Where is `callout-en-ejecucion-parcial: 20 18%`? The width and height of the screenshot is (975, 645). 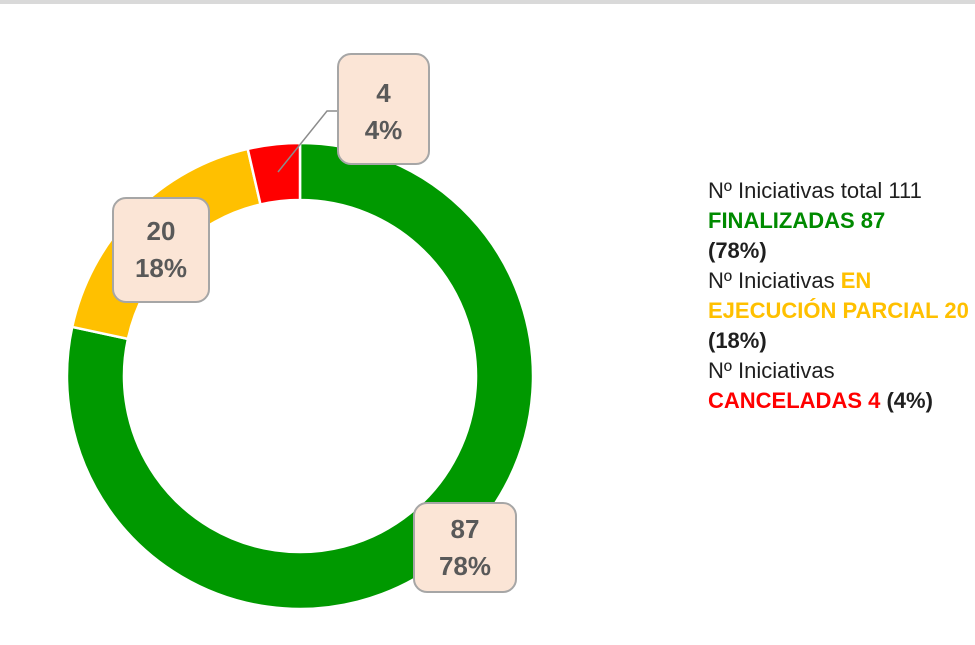 callout-en-ejecucion-parcial: 20 18% is located at coordinates (161, 250).